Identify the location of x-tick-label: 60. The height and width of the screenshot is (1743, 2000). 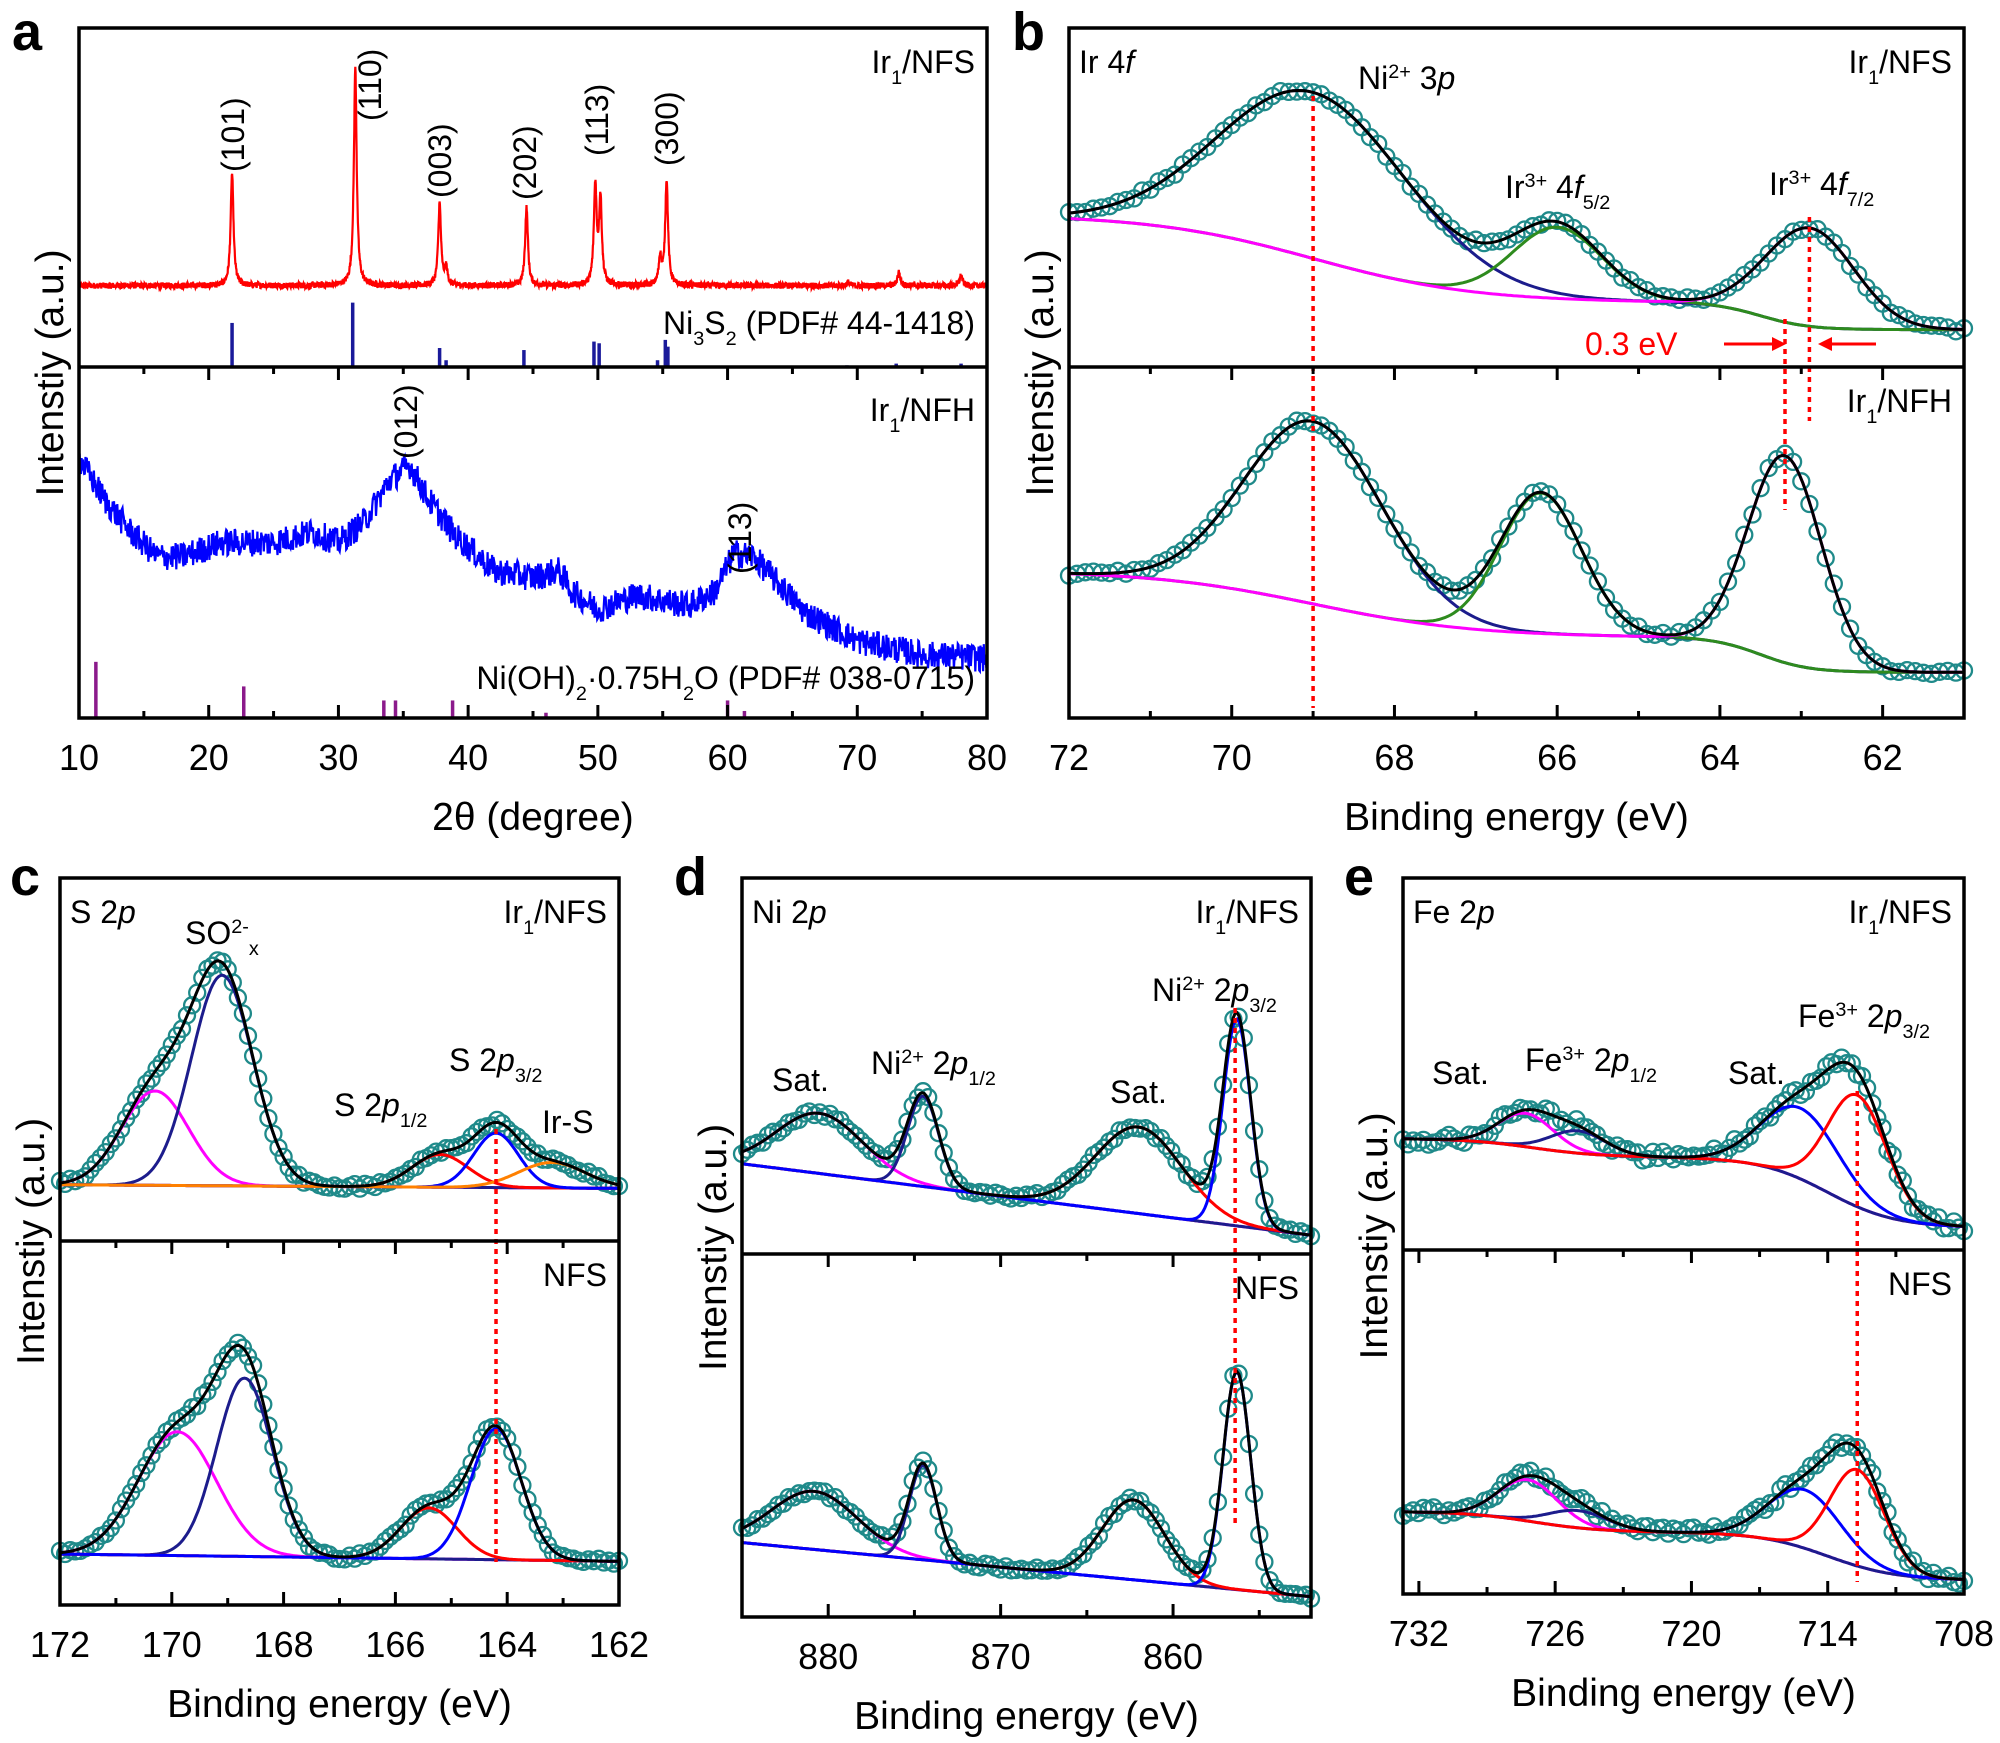
(728, 757).